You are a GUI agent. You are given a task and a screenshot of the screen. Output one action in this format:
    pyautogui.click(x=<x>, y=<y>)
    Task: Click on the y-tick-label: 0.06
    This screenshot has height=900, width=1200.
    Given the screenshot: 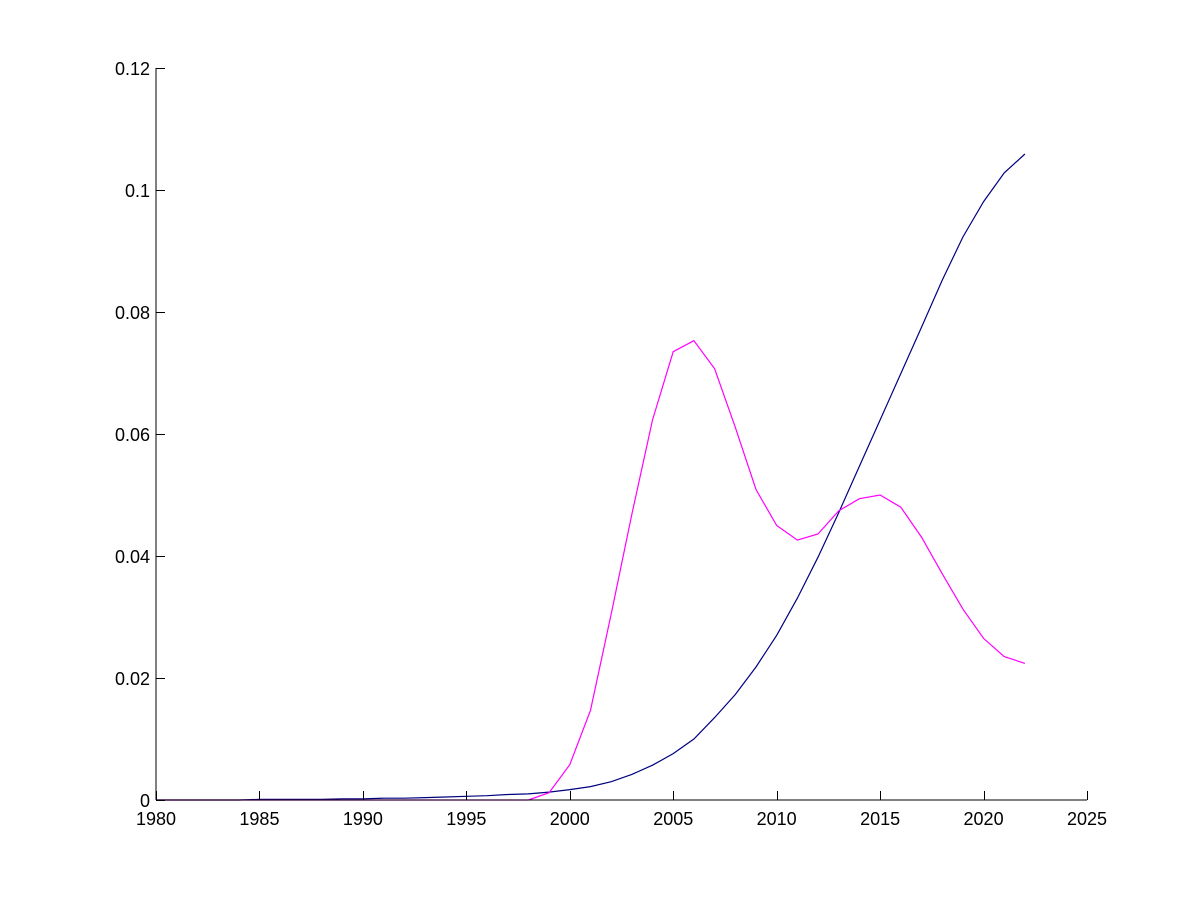 What is the action you would take?
    pyautogui.click(x=132, y=435)
    